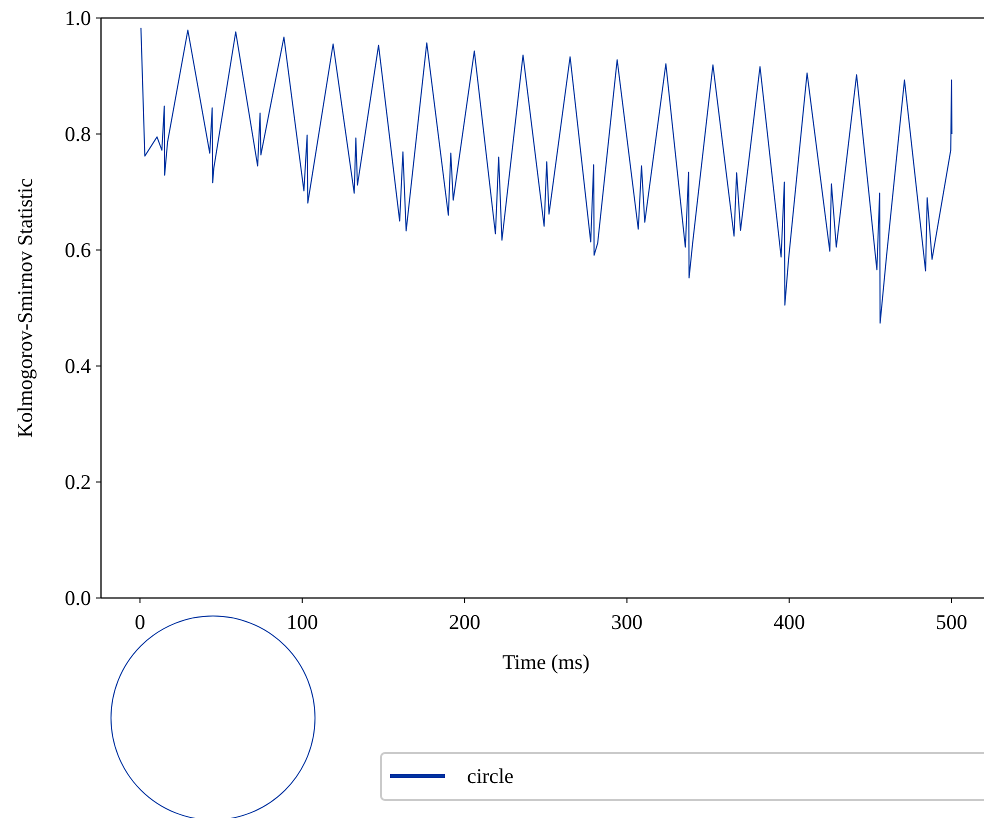 Image resolution: width=984 pixels, height=818 pixels. What do you see at coordinates (546, 662) in the screenshot?
I see `x-axis-title: Time (ms)` at bounding box center [546, 662].